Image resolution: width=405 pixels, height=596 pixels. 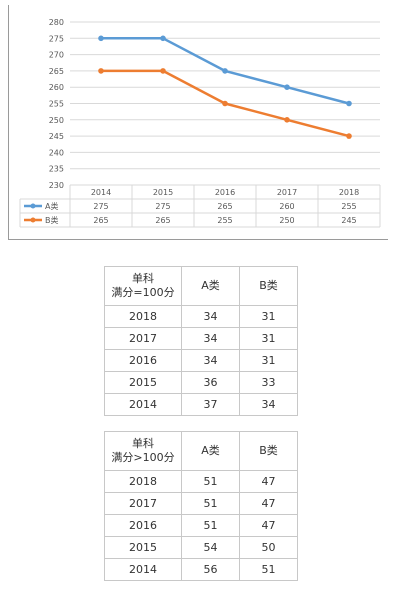 What do you see at coordinates (286, 206) in the screenshot?
I see `data-table-value: 260` at bounding box center [286, 206].